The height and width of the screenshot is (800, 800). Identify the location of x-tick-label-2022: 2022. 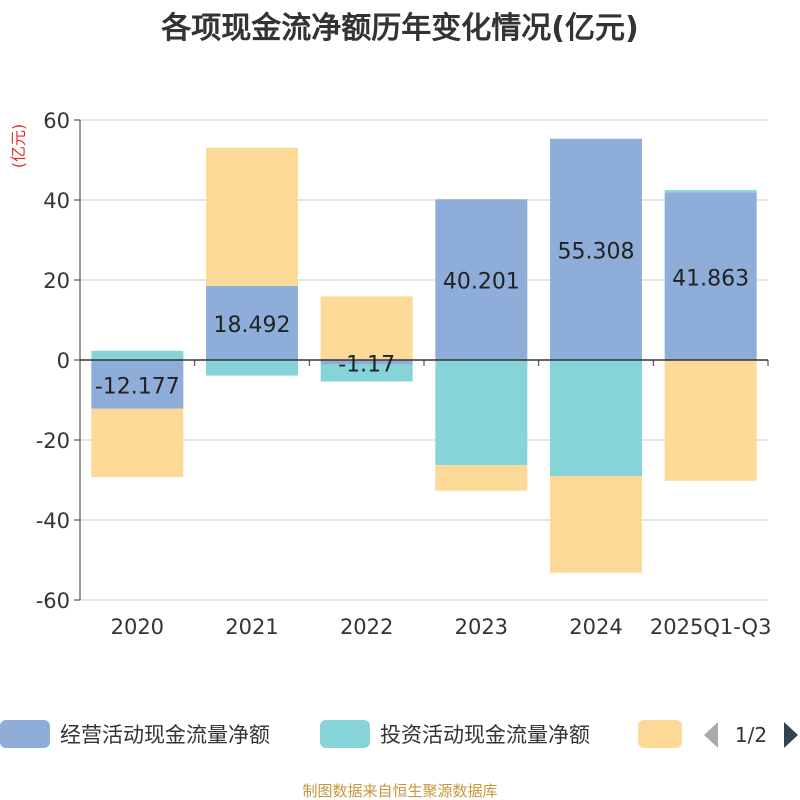
(366, 627).